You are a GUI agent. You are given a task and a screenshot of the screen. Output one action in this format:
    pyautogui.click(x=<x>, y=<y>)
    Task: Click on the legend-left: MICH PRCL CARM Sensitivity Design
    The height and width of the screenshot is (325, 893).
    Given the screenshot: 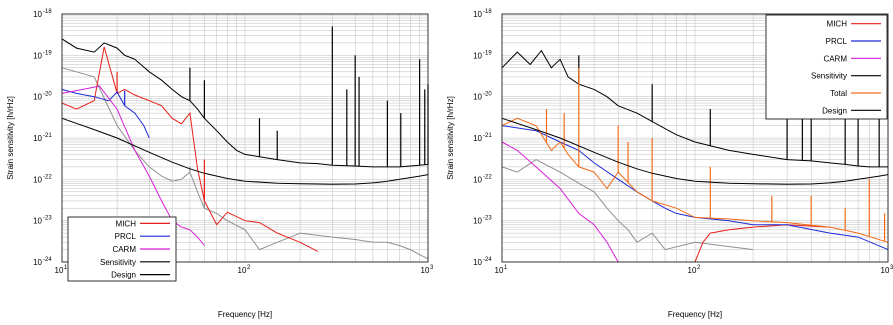 What is the action you would take?
    pyautogui.click(x=122, y=249)
    